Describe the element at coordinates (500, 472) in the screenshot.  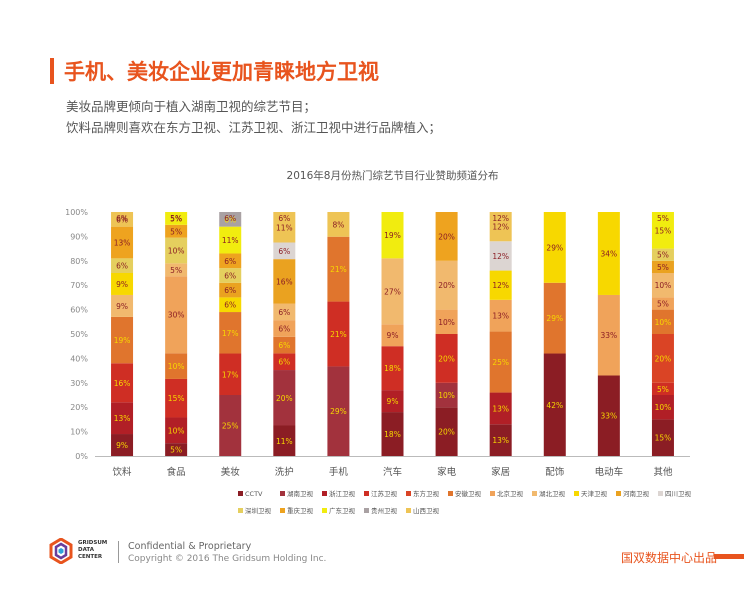
I see `x-tick-label: 家居` at that location.